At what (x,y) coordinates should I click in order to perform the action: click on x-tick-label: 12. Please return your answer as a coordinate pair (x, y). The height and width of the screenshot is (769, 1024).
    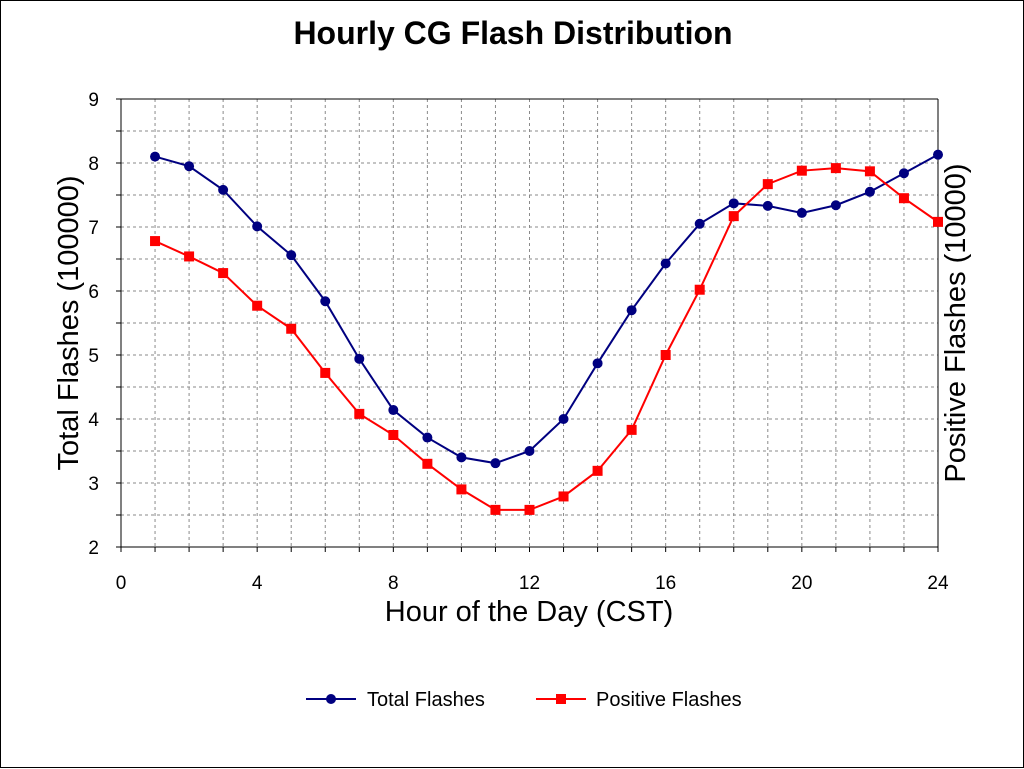
    Looking at the image, I should click on (529, 583).